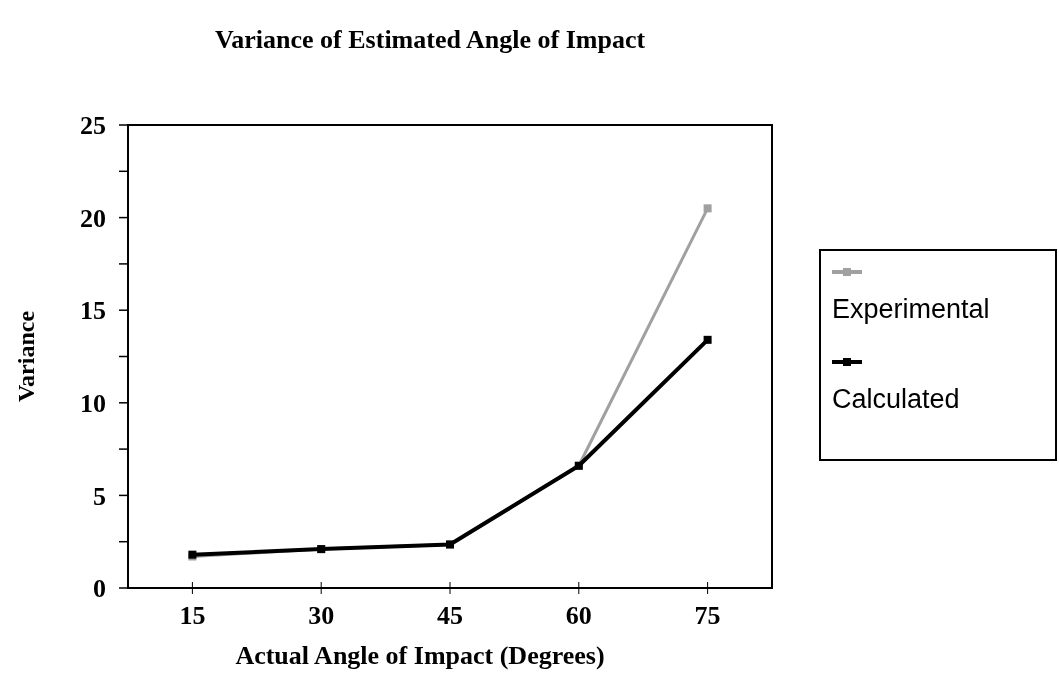 The height and width of the screenshot is (678, 1059). I want to click on y-tick-label: 10, so click(93, 403).